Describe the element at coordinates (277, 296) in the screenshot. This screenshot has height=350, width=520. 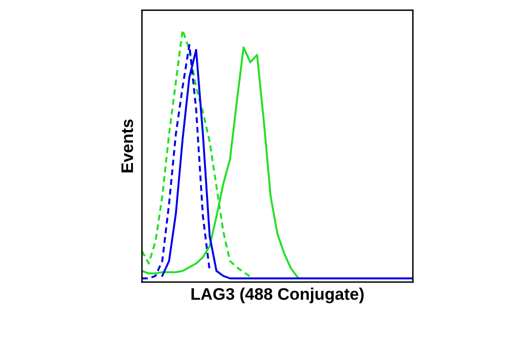
I see `x-axis-title: LAG3 (488 Conjugate)` at that location.